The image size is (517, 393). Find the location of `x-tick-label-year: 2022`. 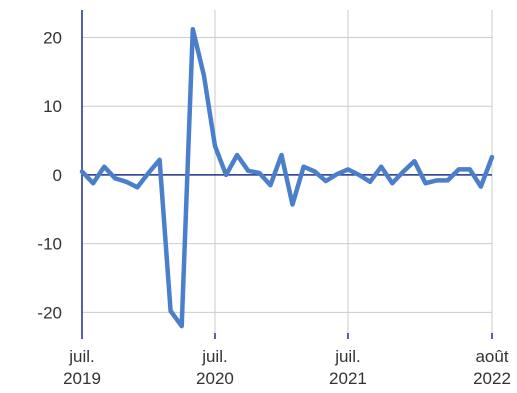

x-tick-label-year: 2022 is located at coordinates (492, 378).